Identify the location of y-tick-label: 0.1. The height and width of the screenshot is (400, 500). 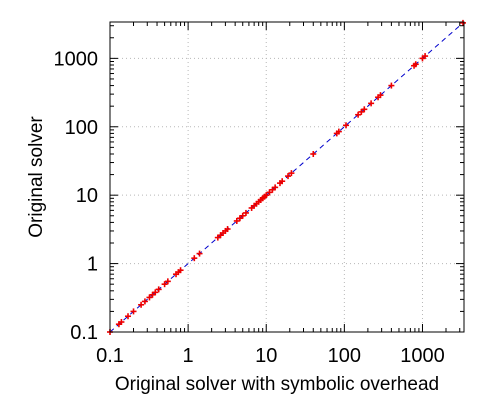
(84, 333).